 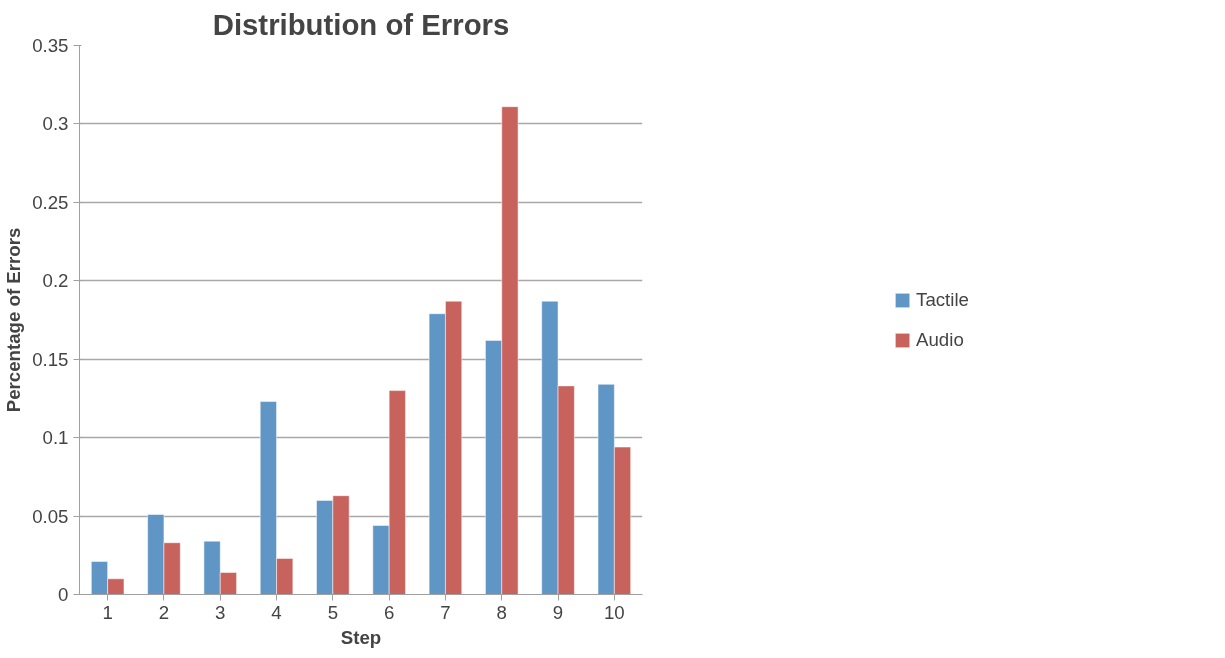 What do you see at coordinates (614, 612) in the screenshot?
I see `x-tick-label: 10` at bounding box center [614, 612].